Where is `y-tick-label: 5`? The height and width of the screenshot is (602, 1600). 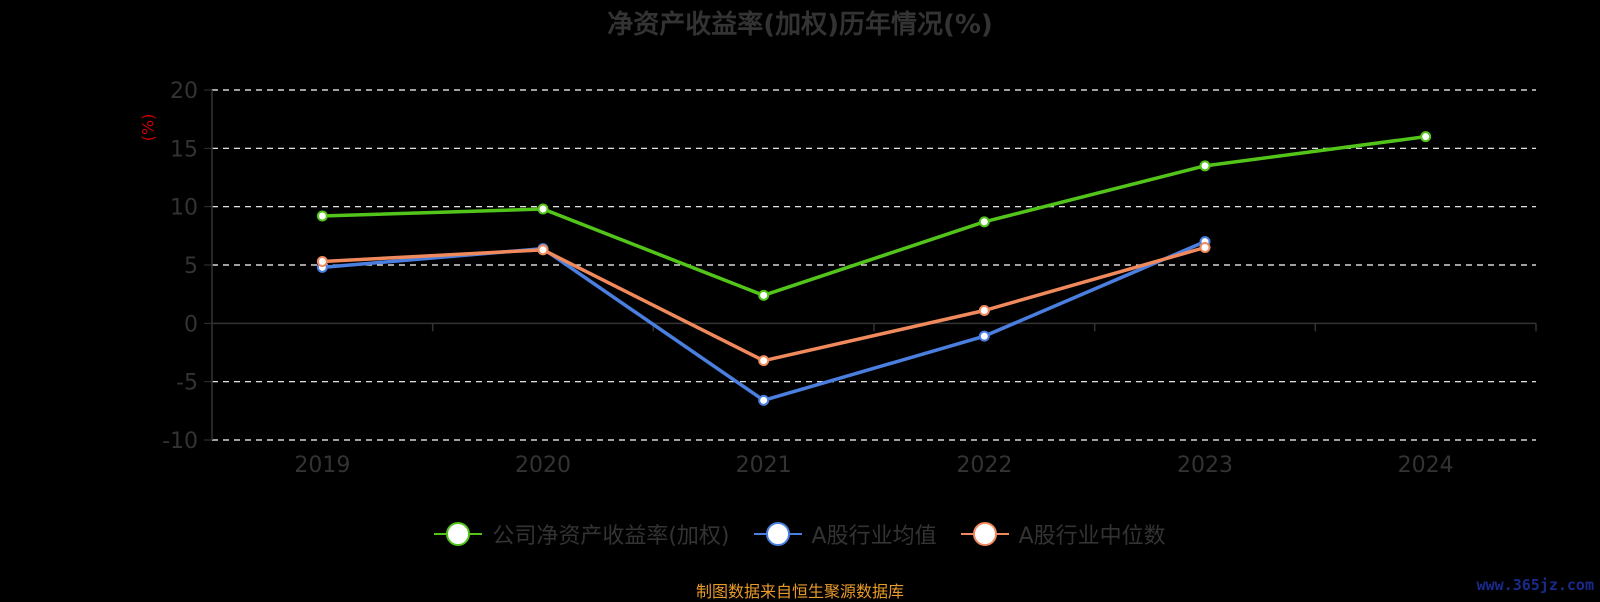
y-tick-label: 5 is located at coordinates (191, 266).